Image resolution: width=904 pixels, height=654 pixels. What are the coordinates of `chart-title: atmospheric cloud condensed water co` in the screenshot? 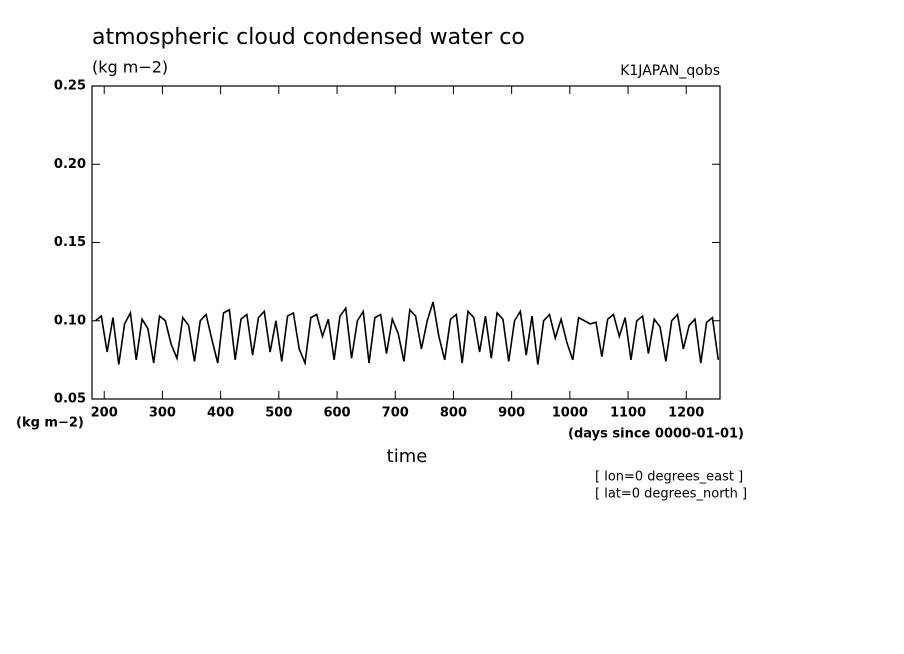 It's located at (308, 37).